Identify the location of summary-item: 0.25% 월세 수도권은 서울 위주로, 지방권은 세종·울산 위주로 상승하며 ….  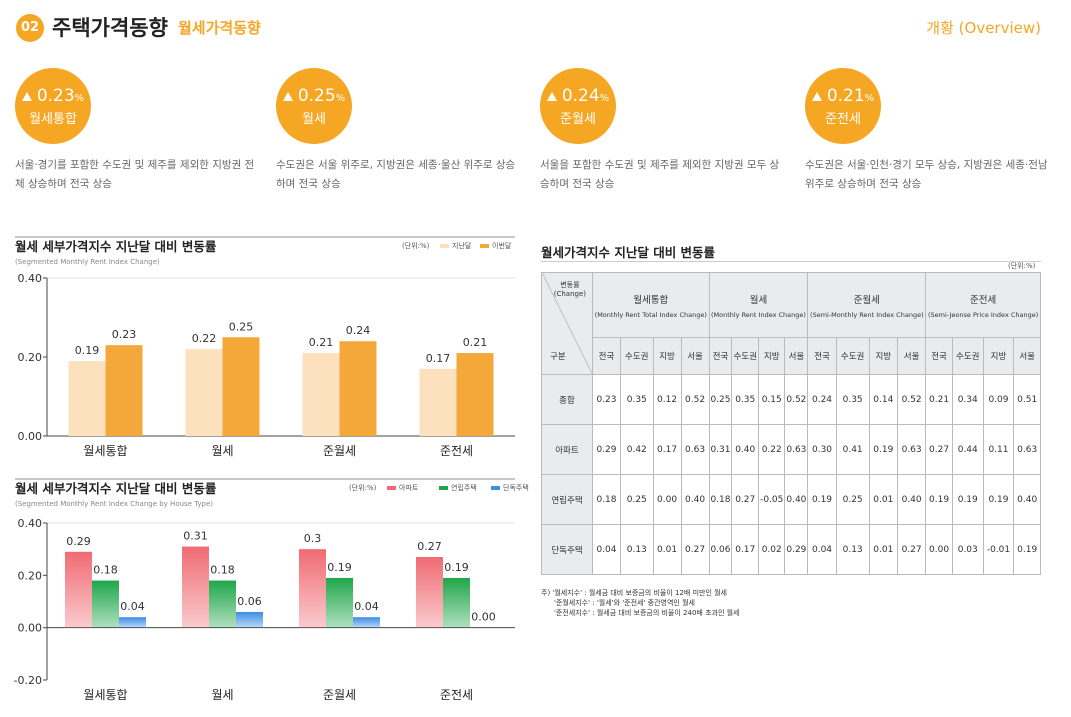
(401, 131).